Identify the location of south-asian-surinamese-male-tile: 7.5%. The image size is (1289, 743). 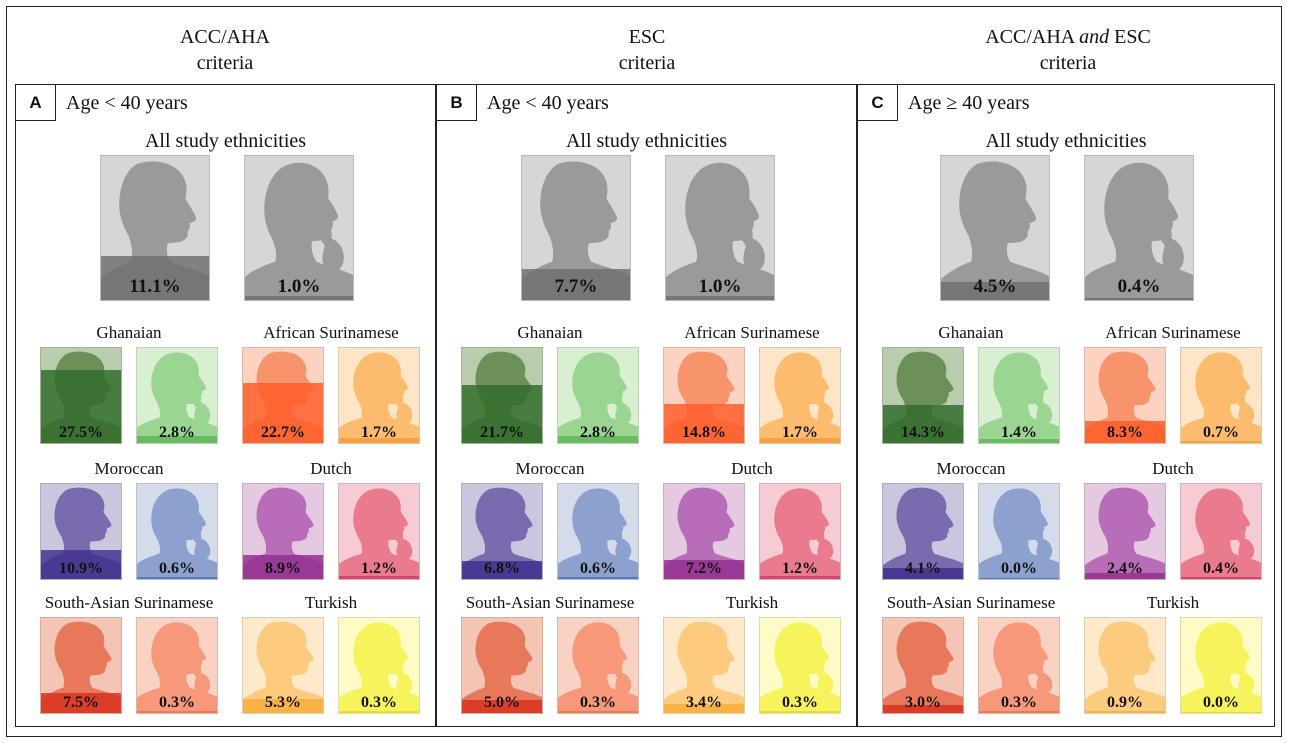
(81, 665).